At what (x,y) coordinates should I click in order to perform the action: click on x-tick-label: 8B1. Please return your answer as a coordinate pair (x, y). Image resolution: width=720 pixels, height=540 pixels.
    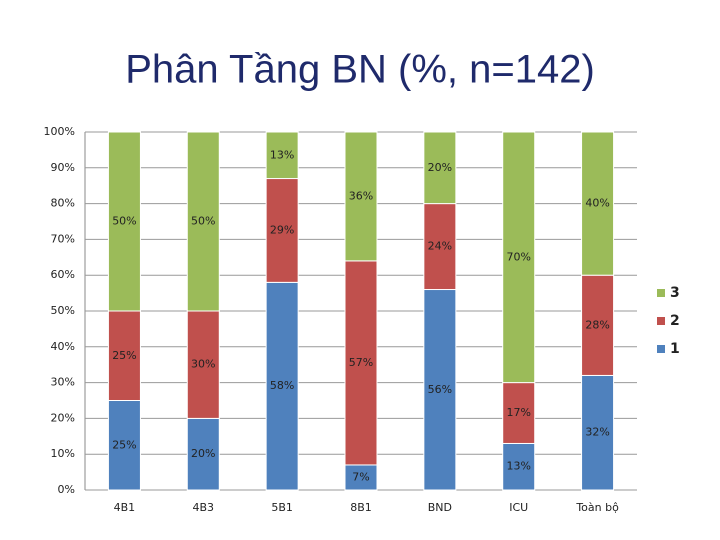
    Looking at the image, I should click on (361, 507).